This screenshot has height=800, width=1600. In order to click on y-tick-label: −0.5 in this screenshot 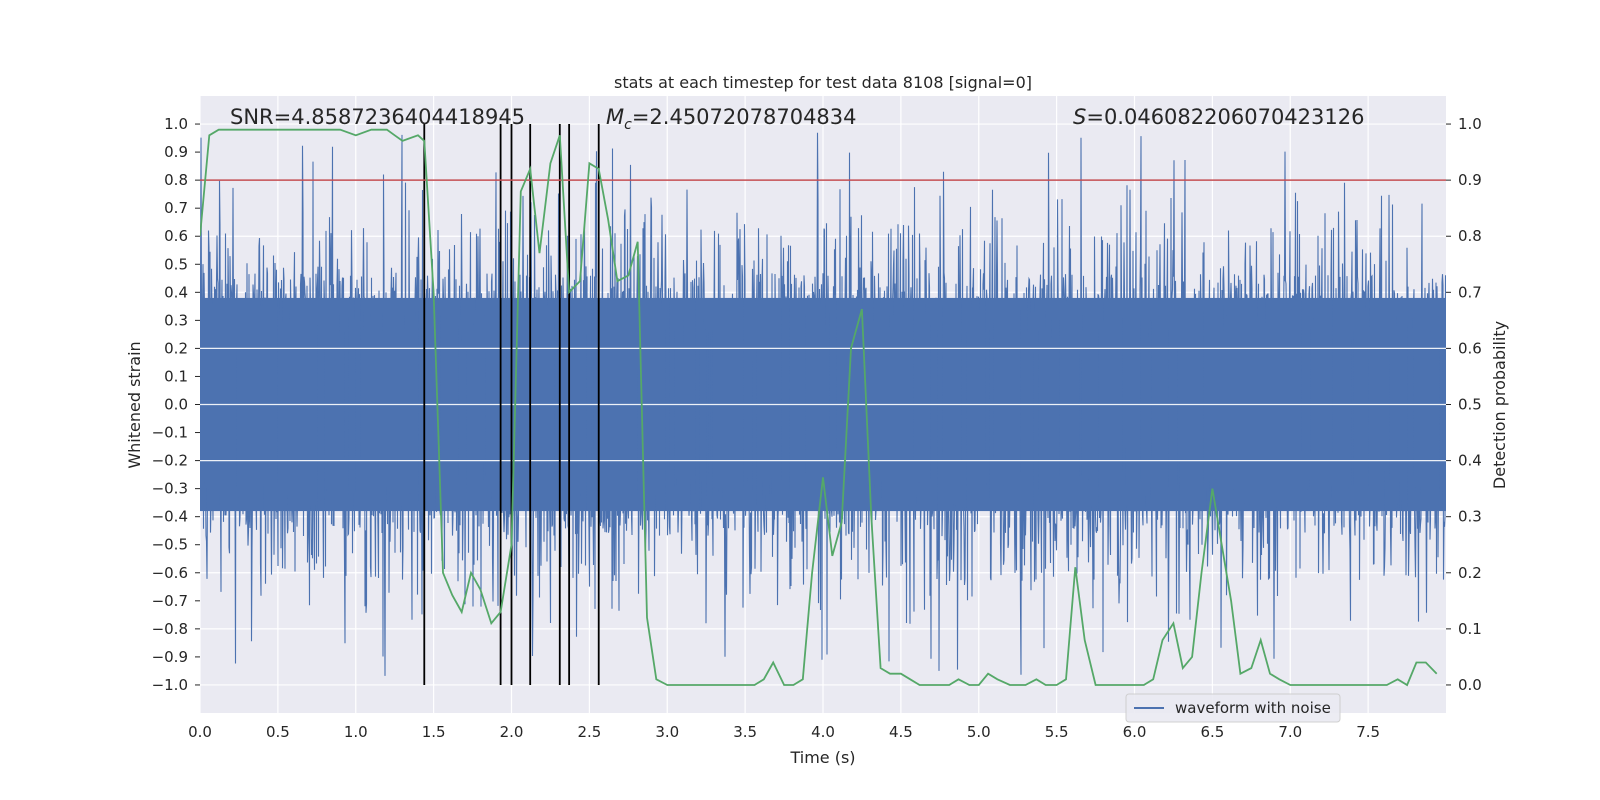, I will do `click(170, 545)`.